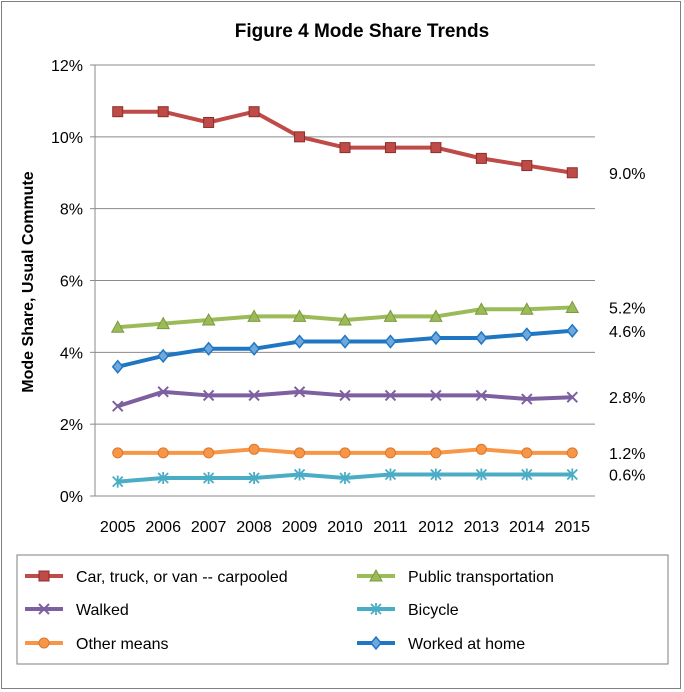 The width and height of the screenshot is (684, 692). Describe the element at coordinates (627, 475) in the screenshot. I see `end-value-label: 0.6%` at that location.